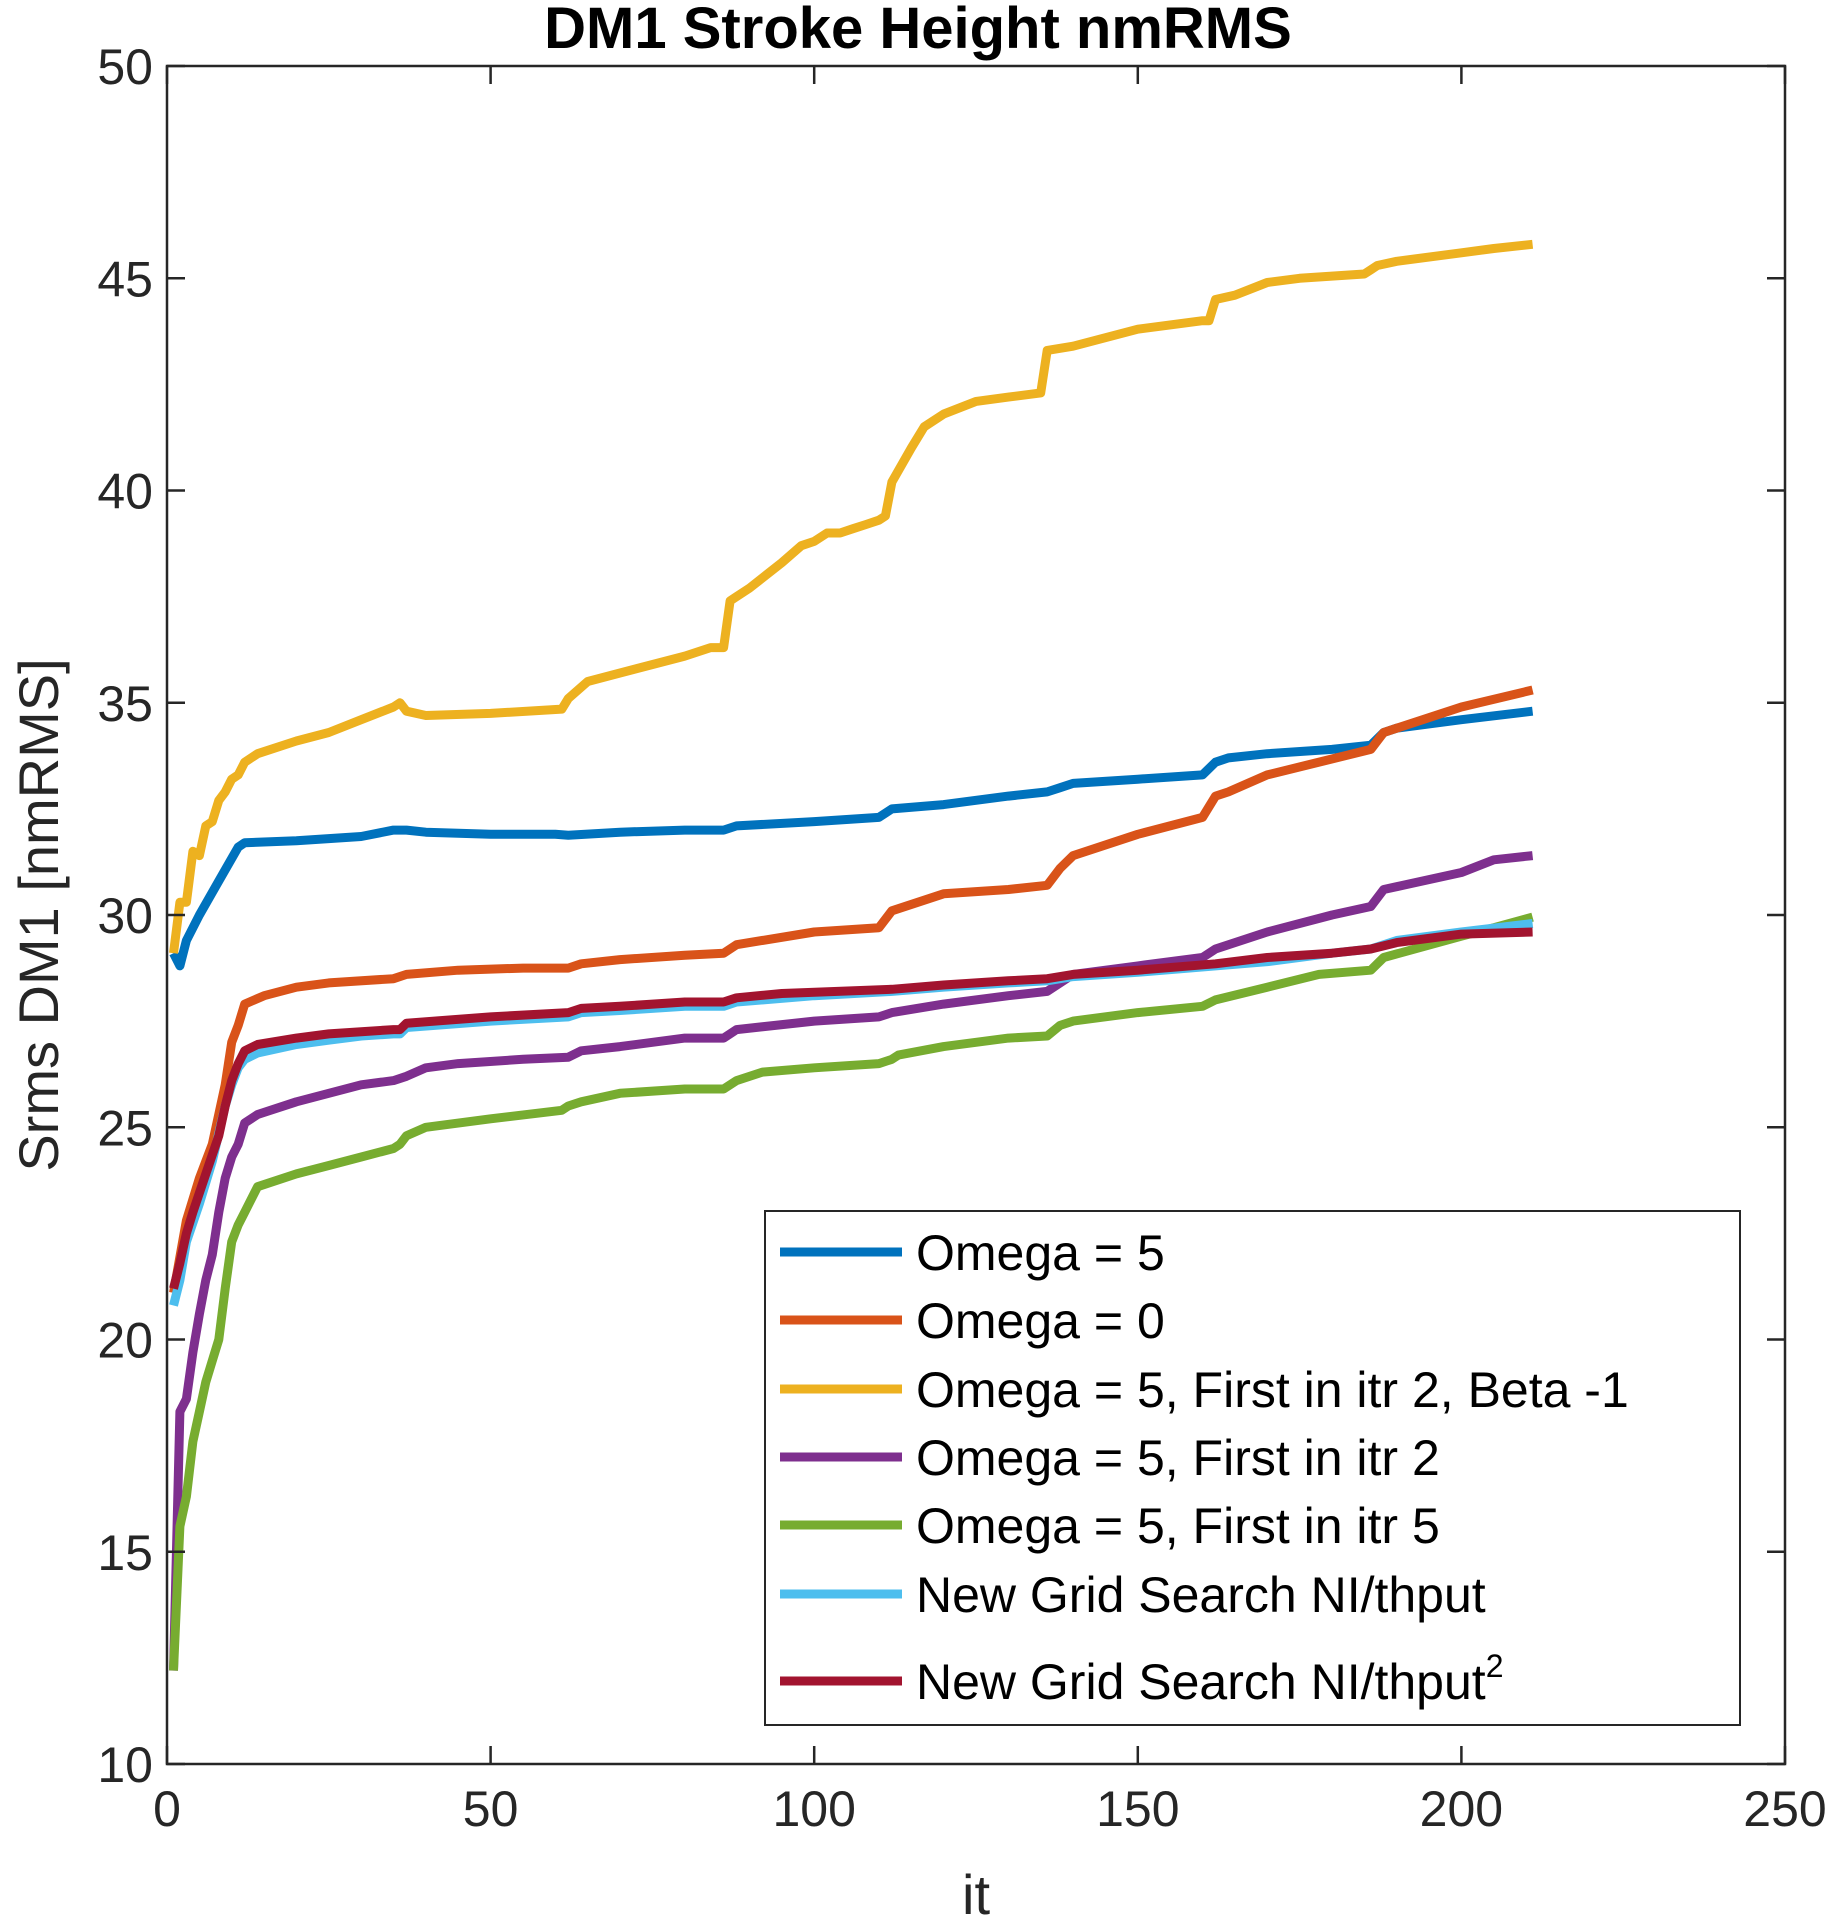 Image resolution: width=1833 pixels, height=1929 pixels. I want to click on legend-entry-7: New Grid Search NI/thput2, so click(1141, 1679).